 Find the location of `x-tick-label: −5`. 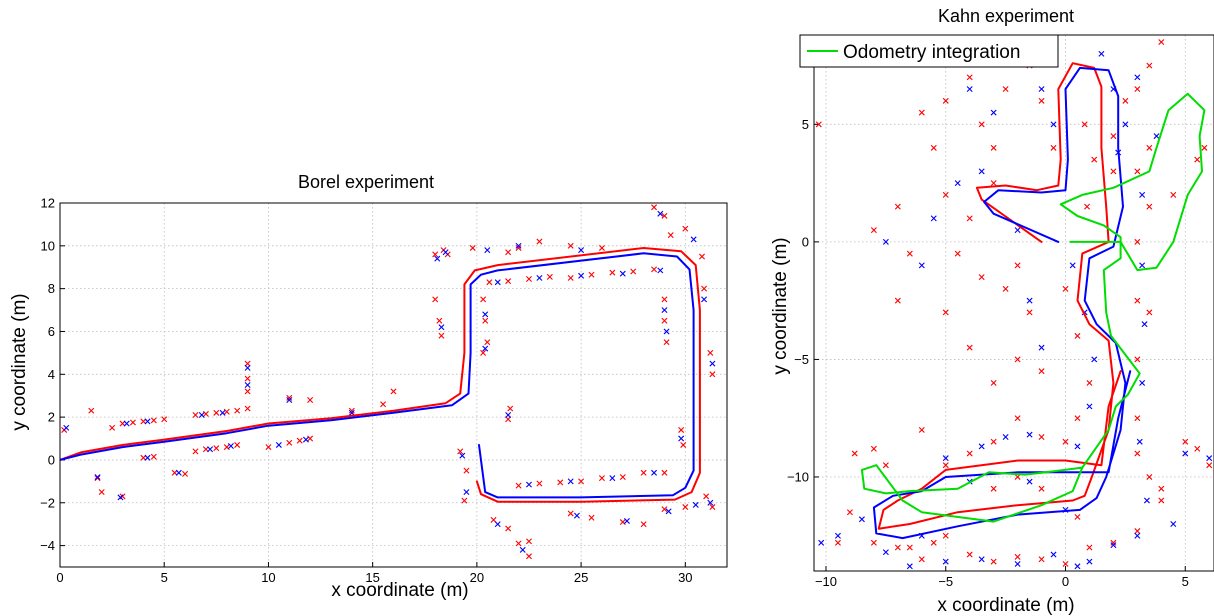

x-tick-label: −5 is located at coordinates (945, 581).